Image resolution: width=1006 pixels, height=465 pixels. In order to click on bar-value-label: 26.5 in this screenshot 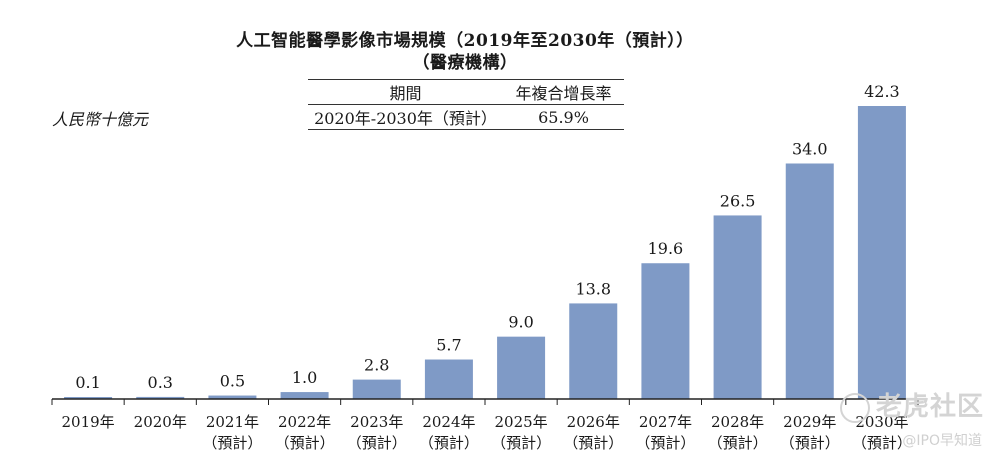, I will do `click(738, 200)`.